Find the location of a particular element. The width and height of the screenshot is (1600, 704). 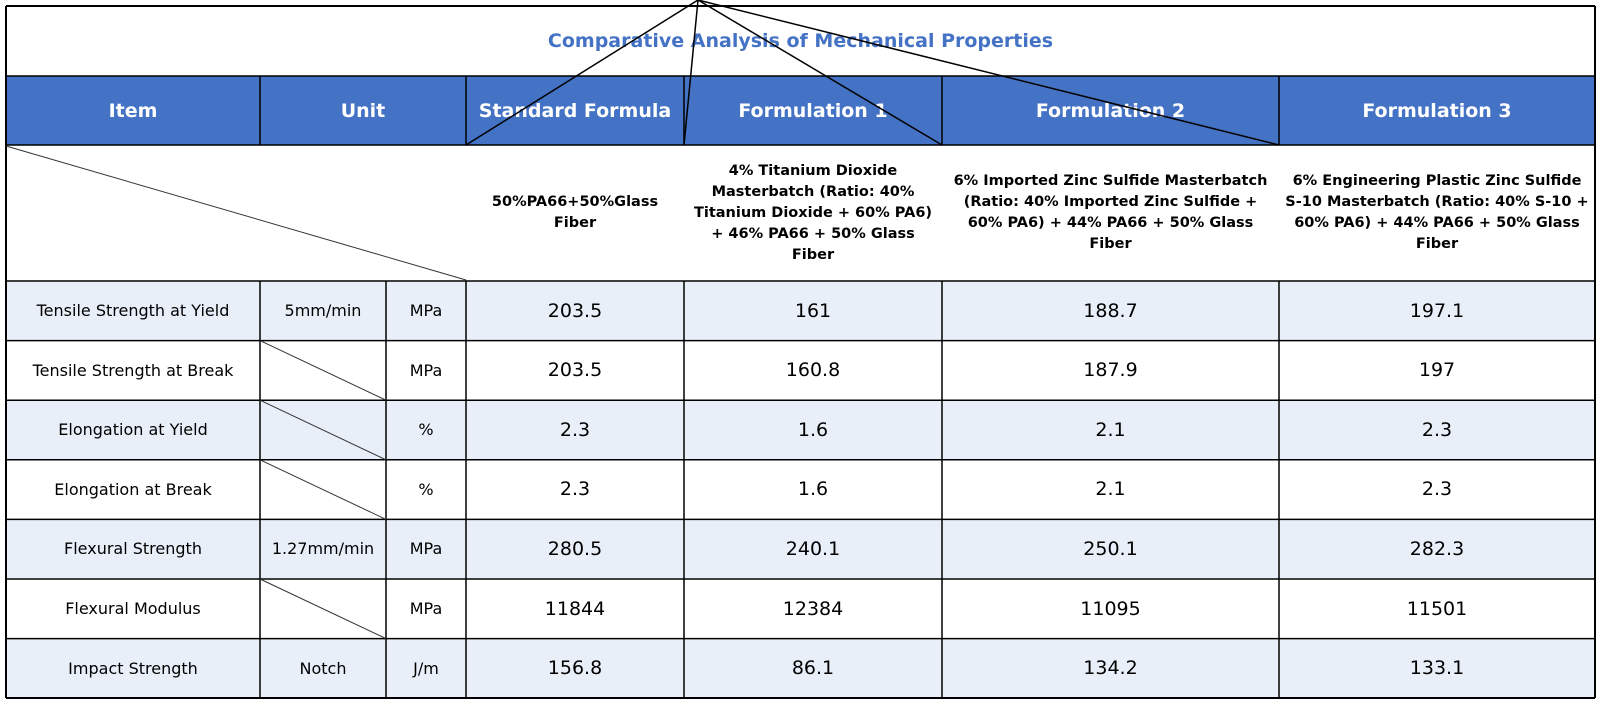

row-value-formulation-1: 161 is located at coordinates (813, 310).